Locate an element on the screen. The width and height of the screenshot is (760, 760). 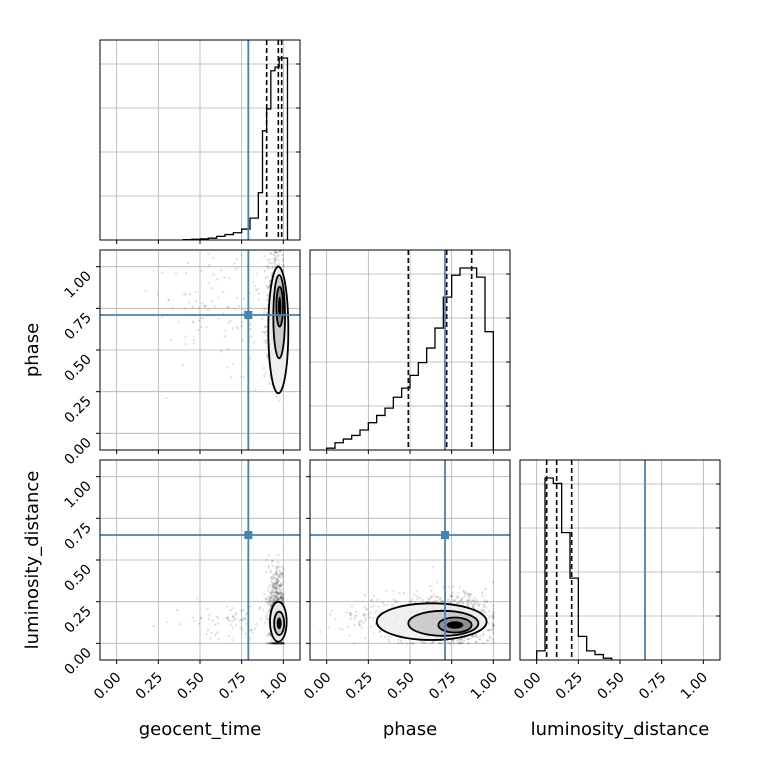
y-tick-label-phase: 0.25 is located at coordinates (77, 409).